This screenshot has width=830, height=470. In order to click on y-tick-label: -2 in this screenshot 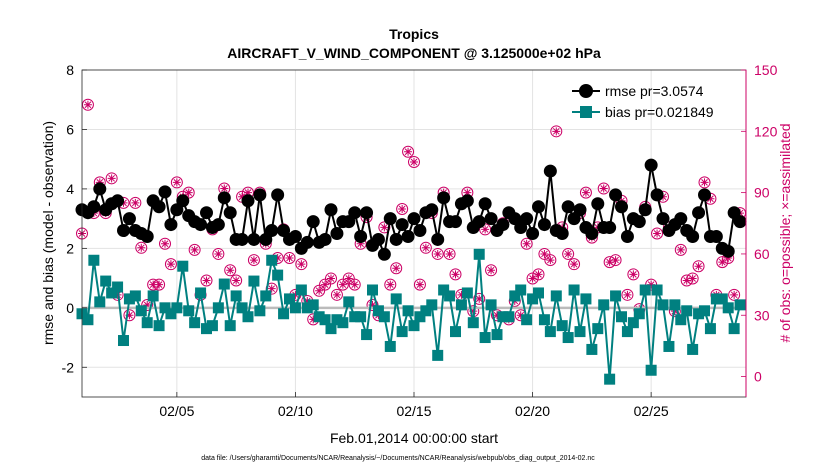, I will do `click(68, 367)`.